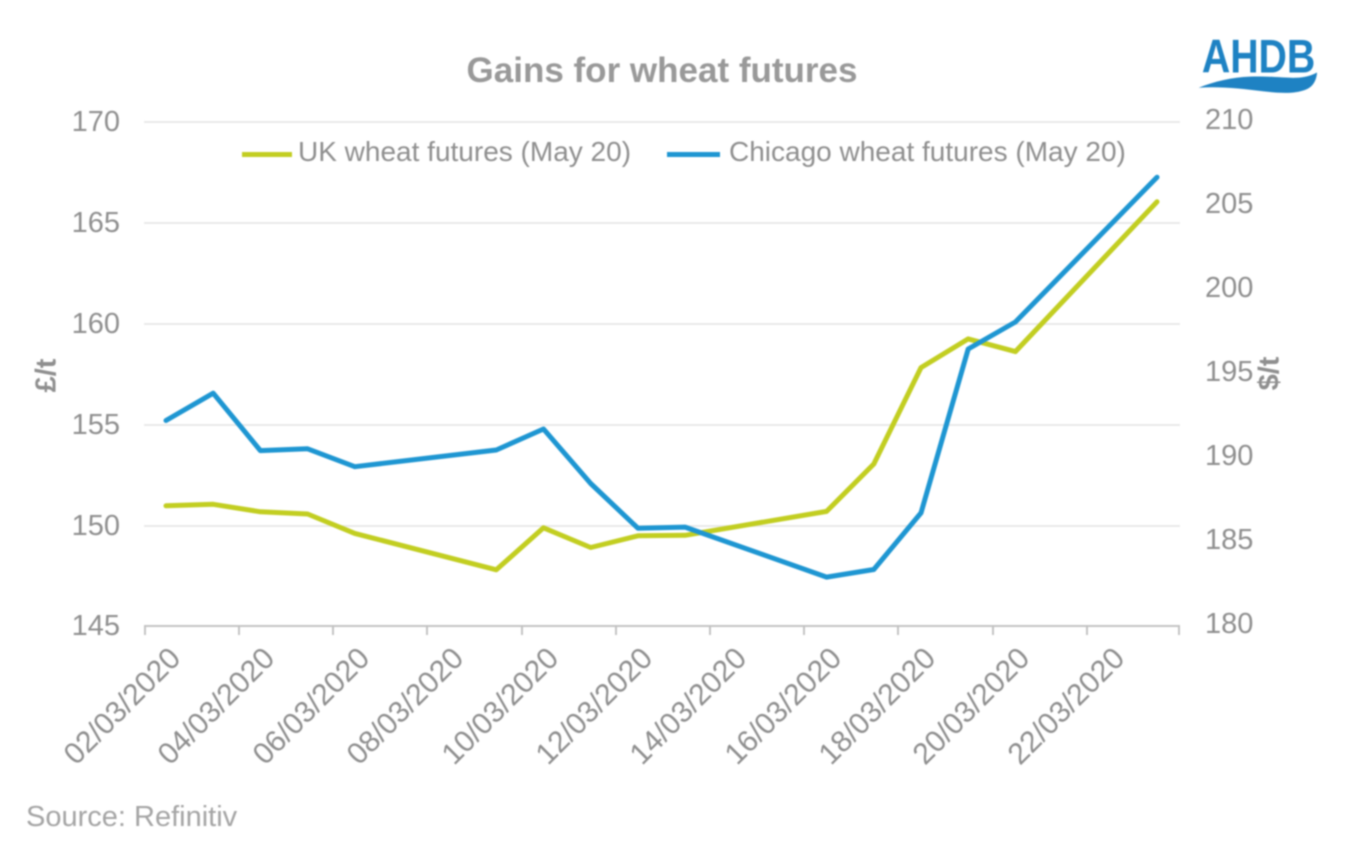  Describe the element at coordinates (1258, 58) in the screenshot. I see `svg-text: AHDB` at that location.